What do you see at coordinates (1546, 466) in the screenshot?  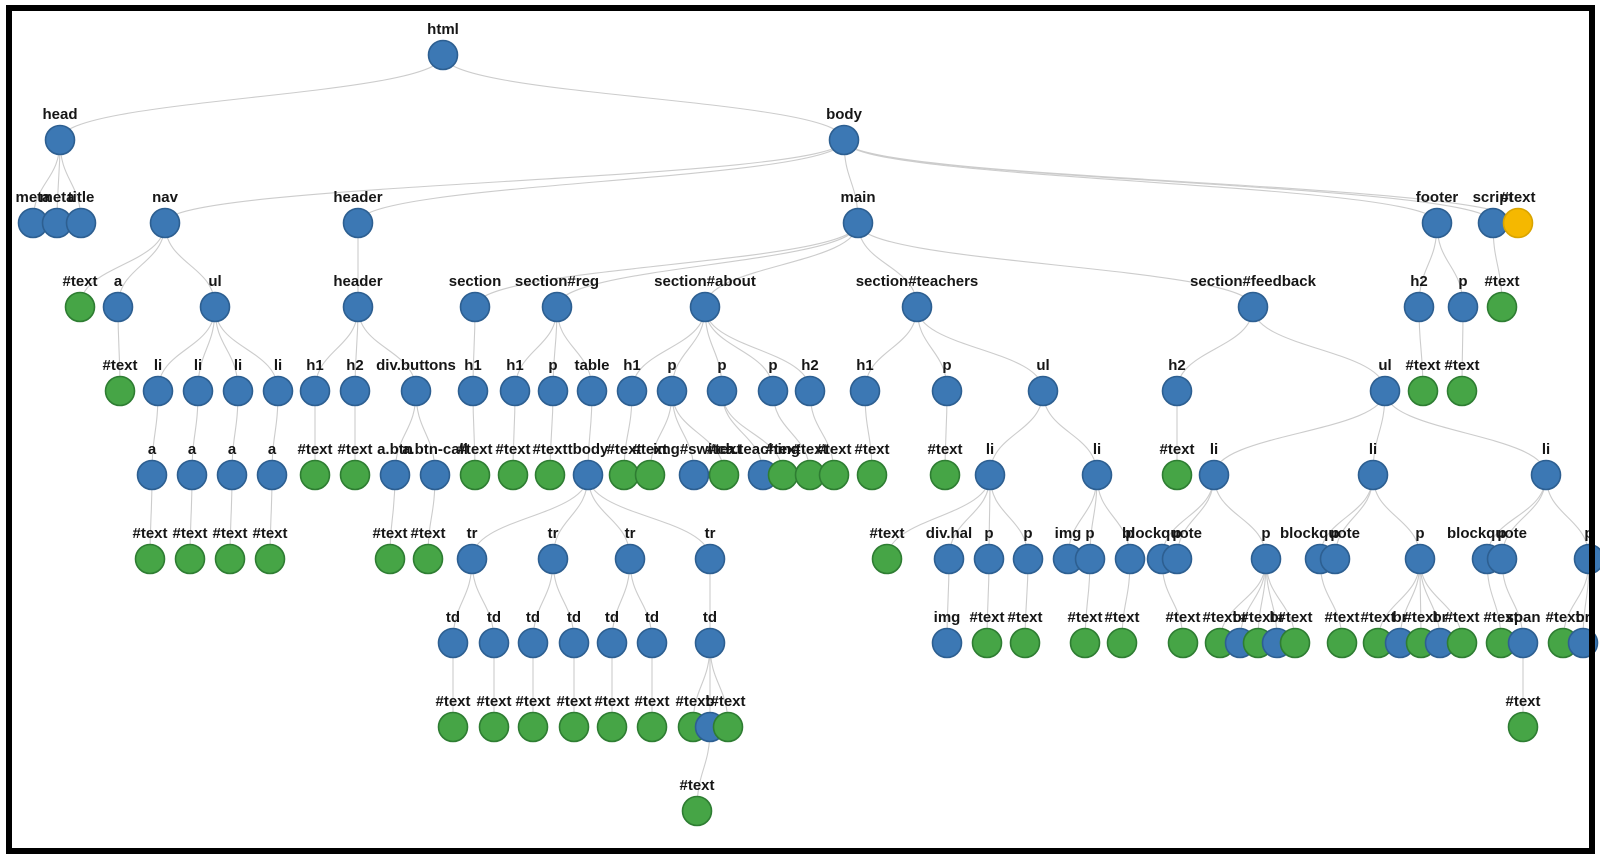 I see `tree-node-li-75: li` at bounding box center [1546, 466].